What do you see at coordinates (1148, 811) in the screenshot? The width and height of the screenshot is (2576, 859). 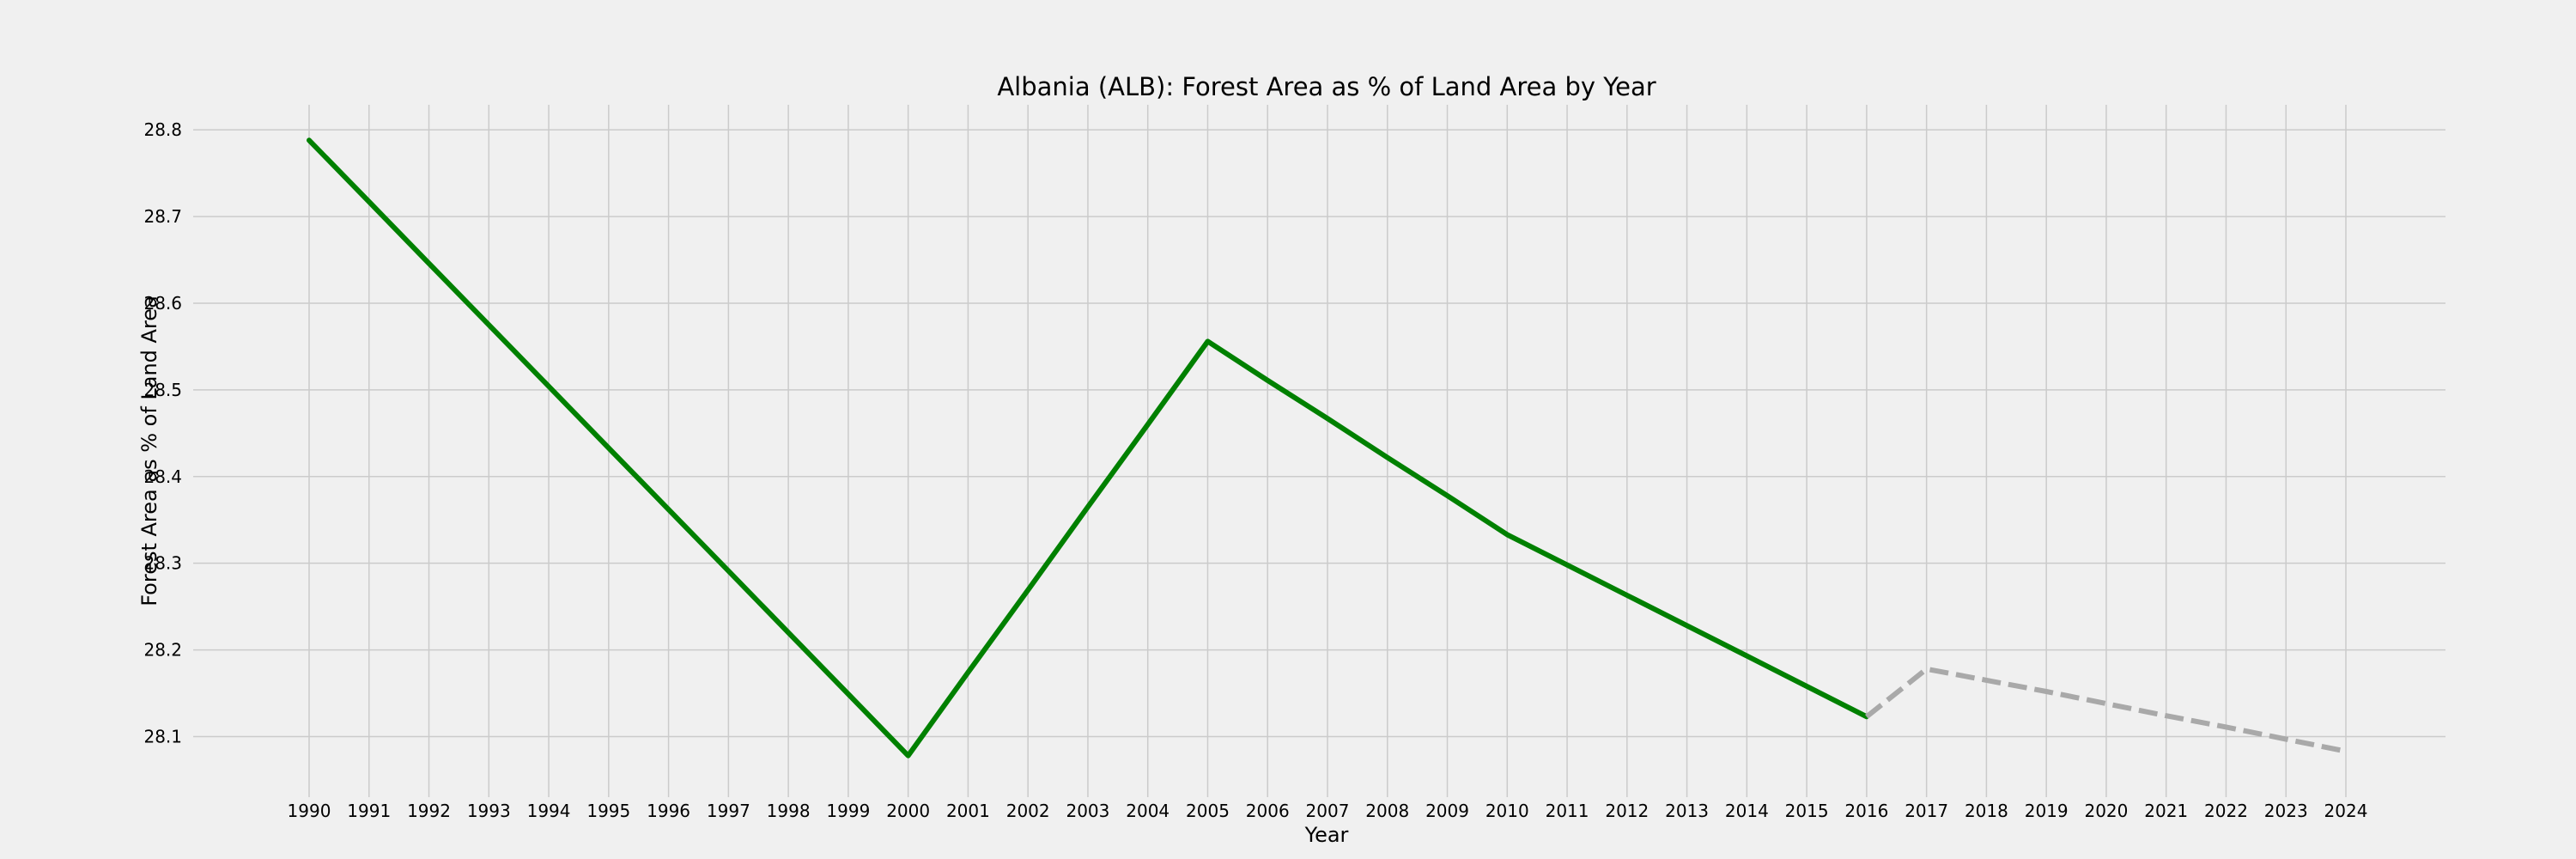 I see `x-tick-label: 2004` at bounding box center [1148, 811].